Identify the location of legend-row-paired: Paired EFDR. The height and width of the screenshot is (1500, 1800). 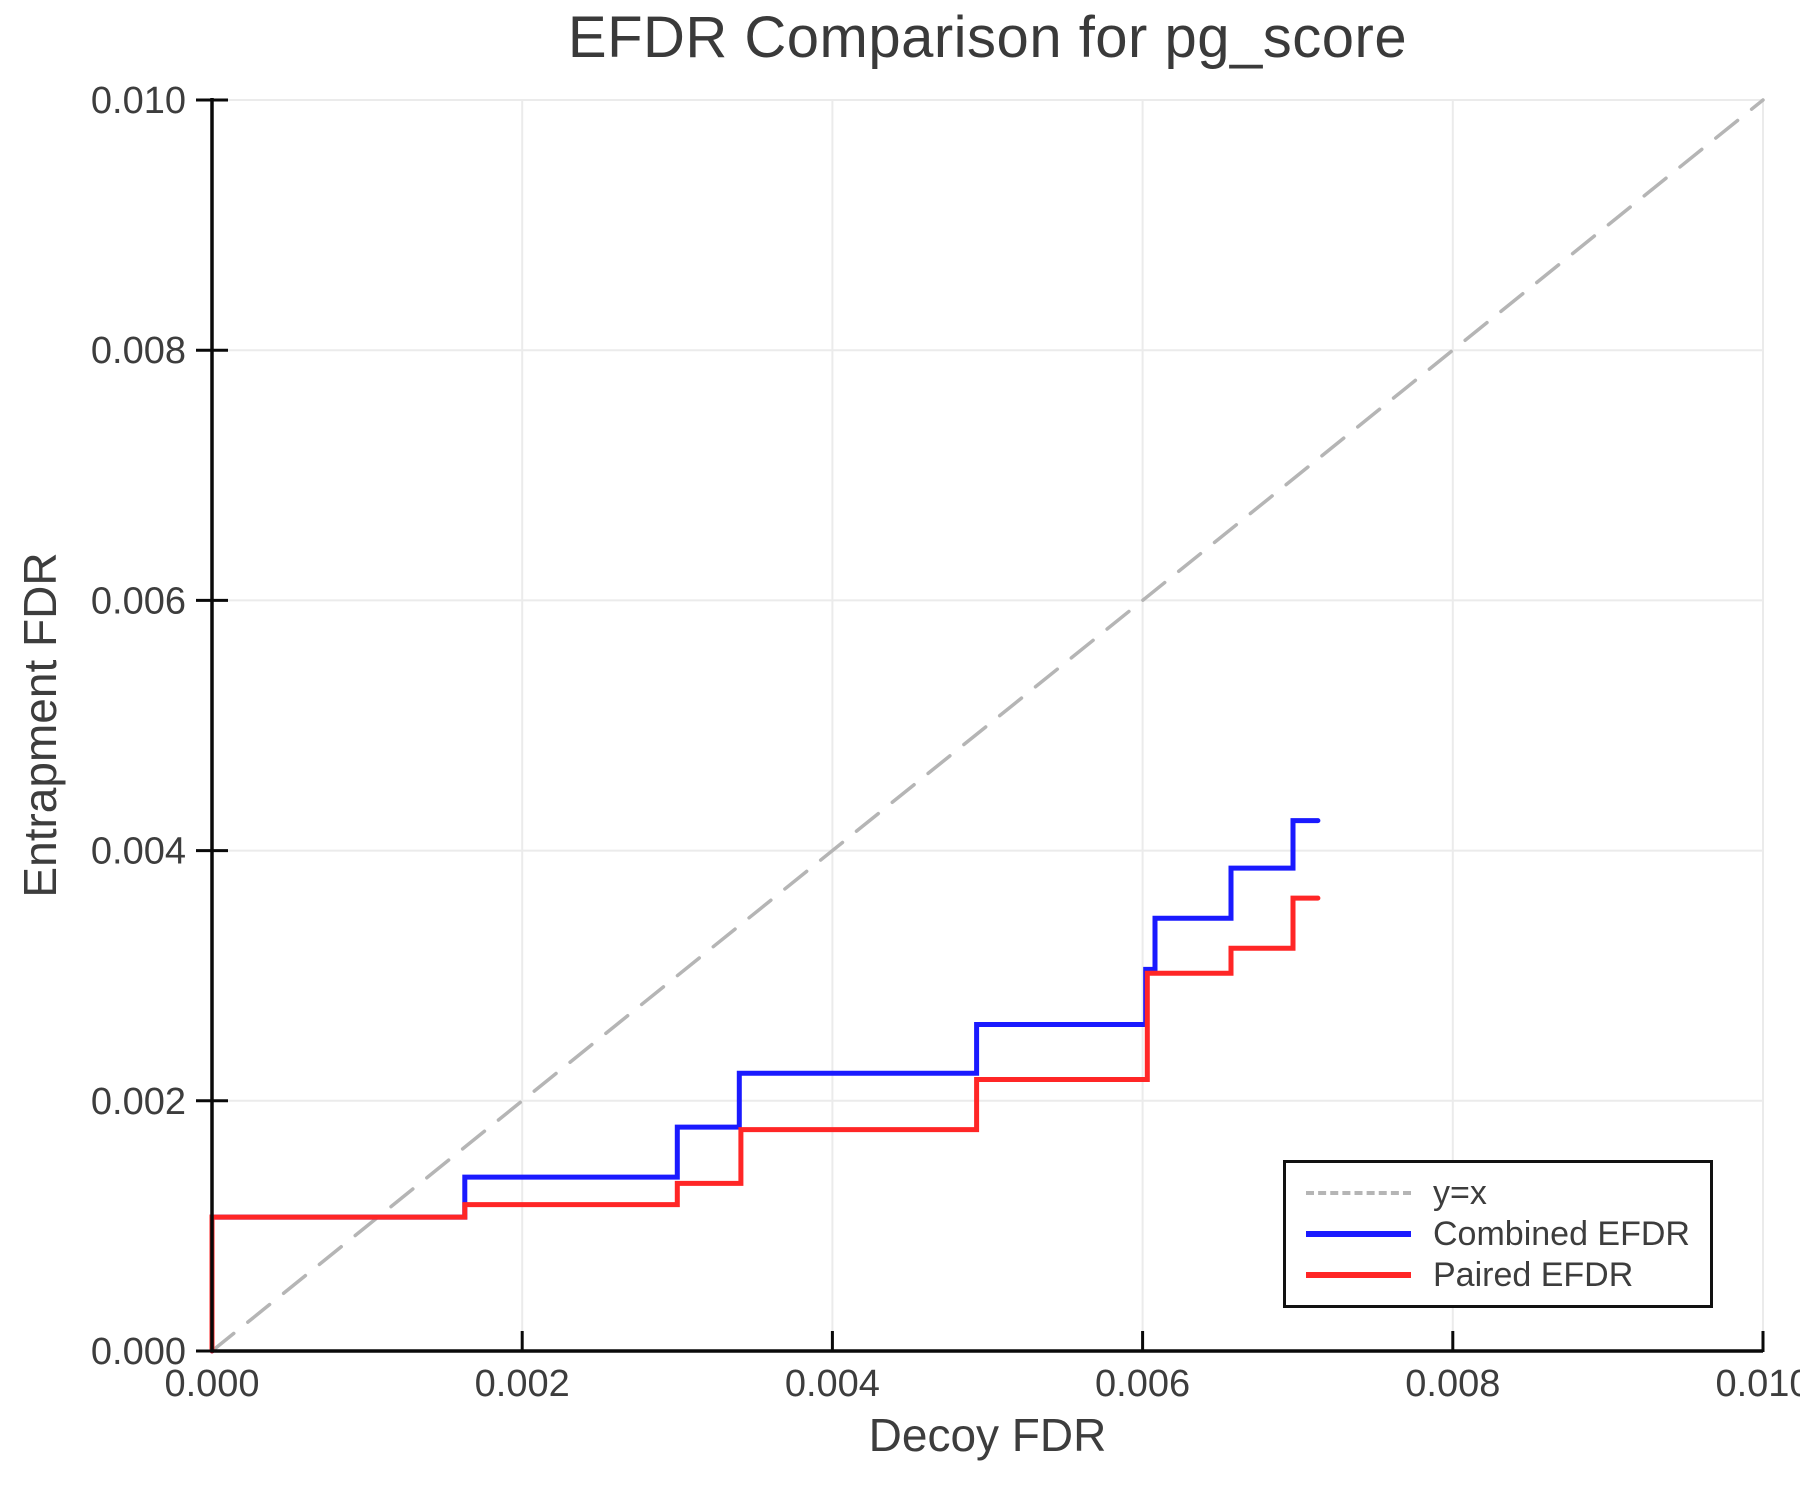
(1508, 1275).